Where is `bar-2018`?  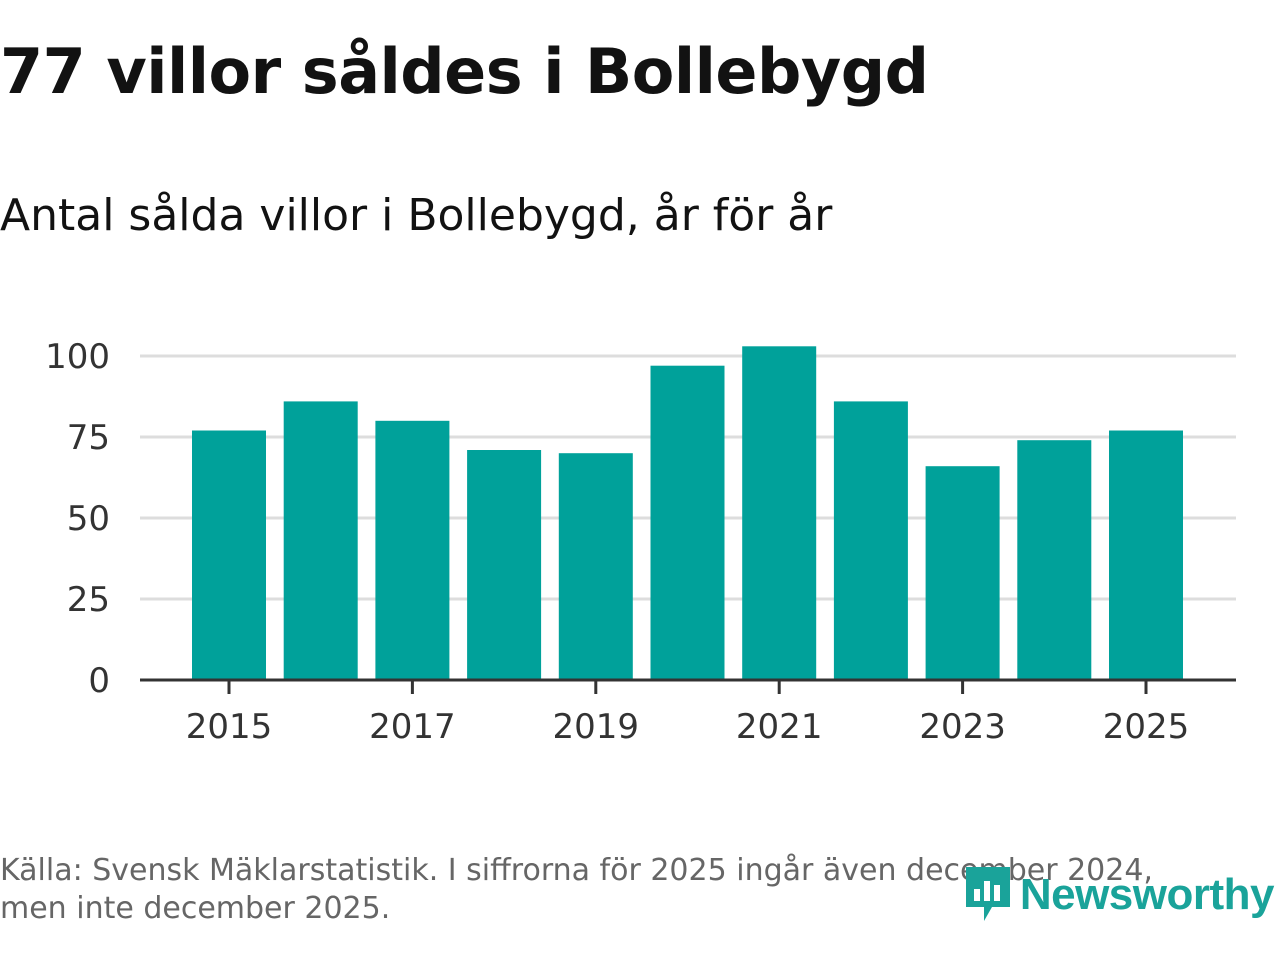
bar-2018 is located at coordinates (504, 565).